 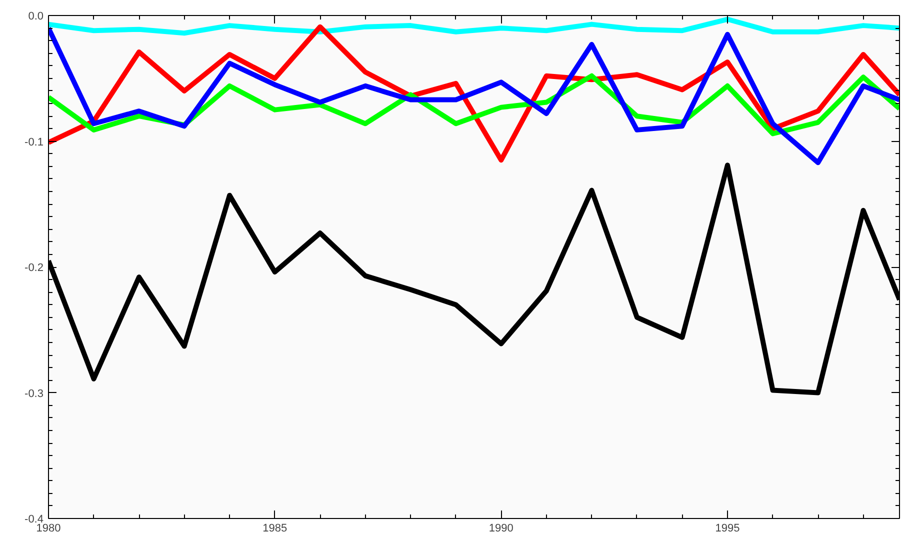 What do you see at coordinates (34, 268) in the screenshot?
I see `y-tick-label: -0.2` at bounding box center [34, 268].